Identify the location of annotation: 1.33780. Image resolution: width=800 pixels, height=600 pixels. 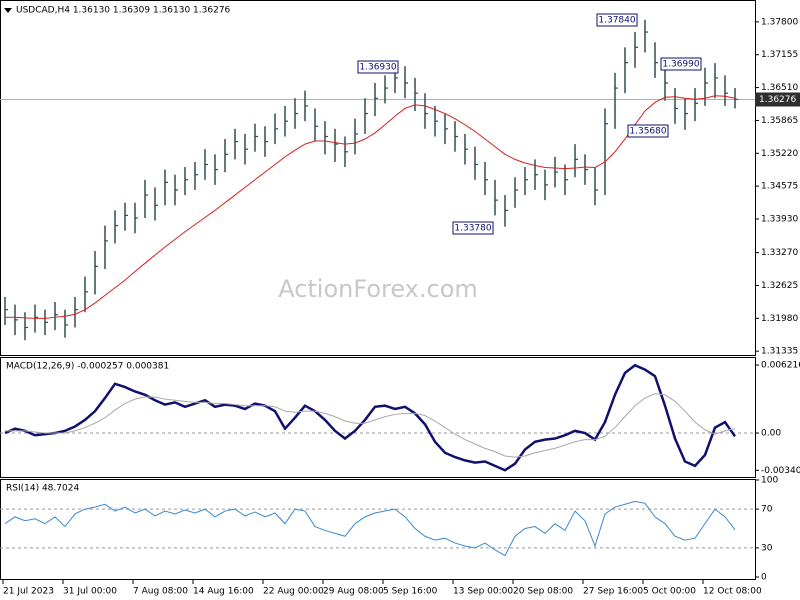
(472, 229).